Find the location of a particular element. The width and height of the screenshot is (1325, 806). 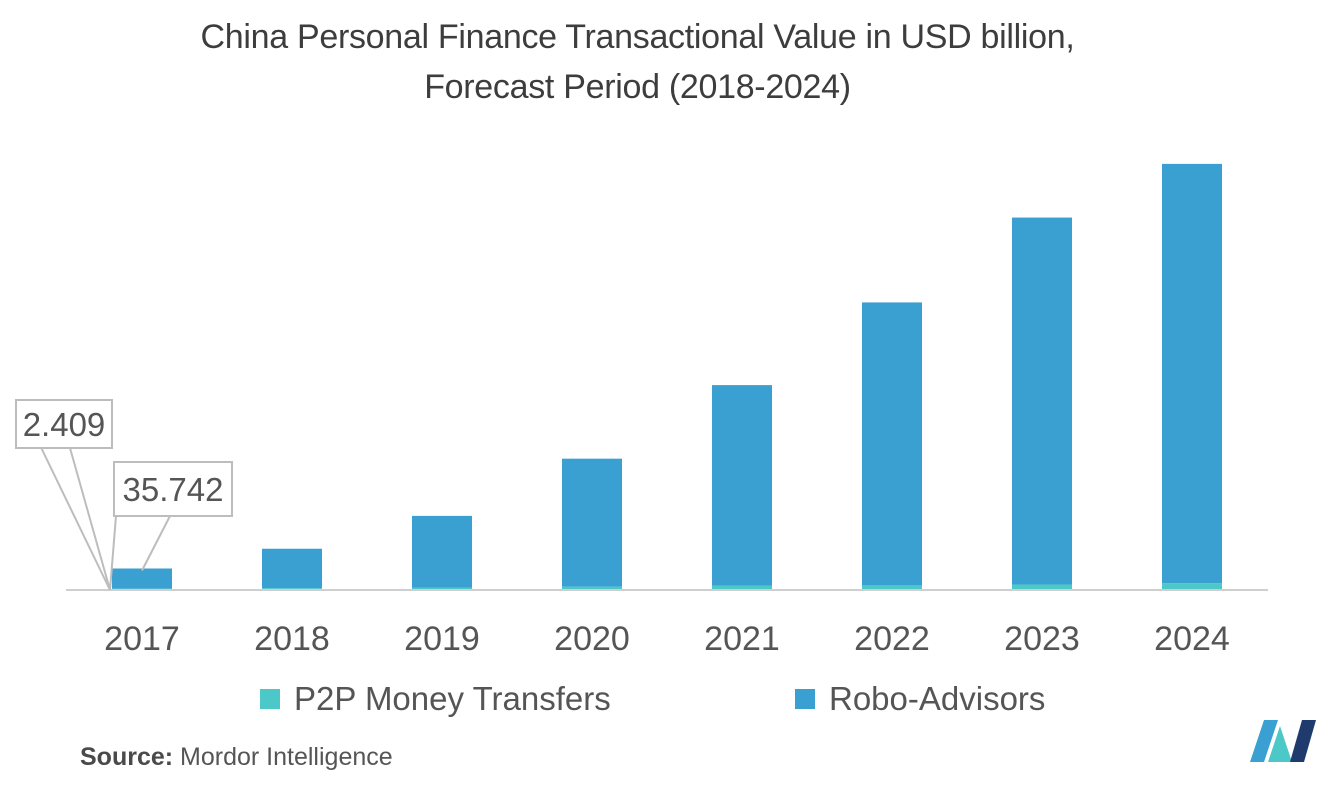

x-tick-2018: 2018 is located at coordinates (292, 639).